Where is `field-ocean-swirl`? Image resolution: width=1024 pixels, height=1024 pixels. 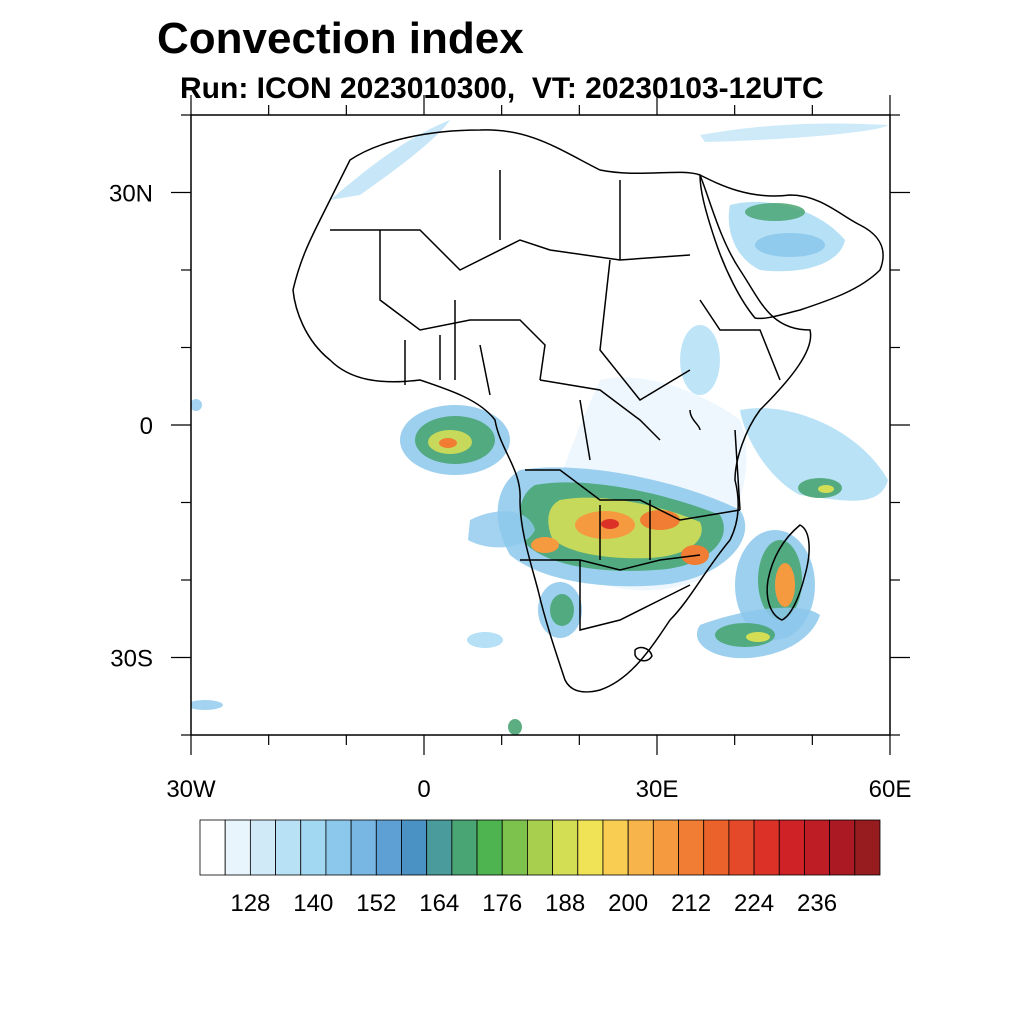
field-ocean-swirl is located at coordinates (501, 529).